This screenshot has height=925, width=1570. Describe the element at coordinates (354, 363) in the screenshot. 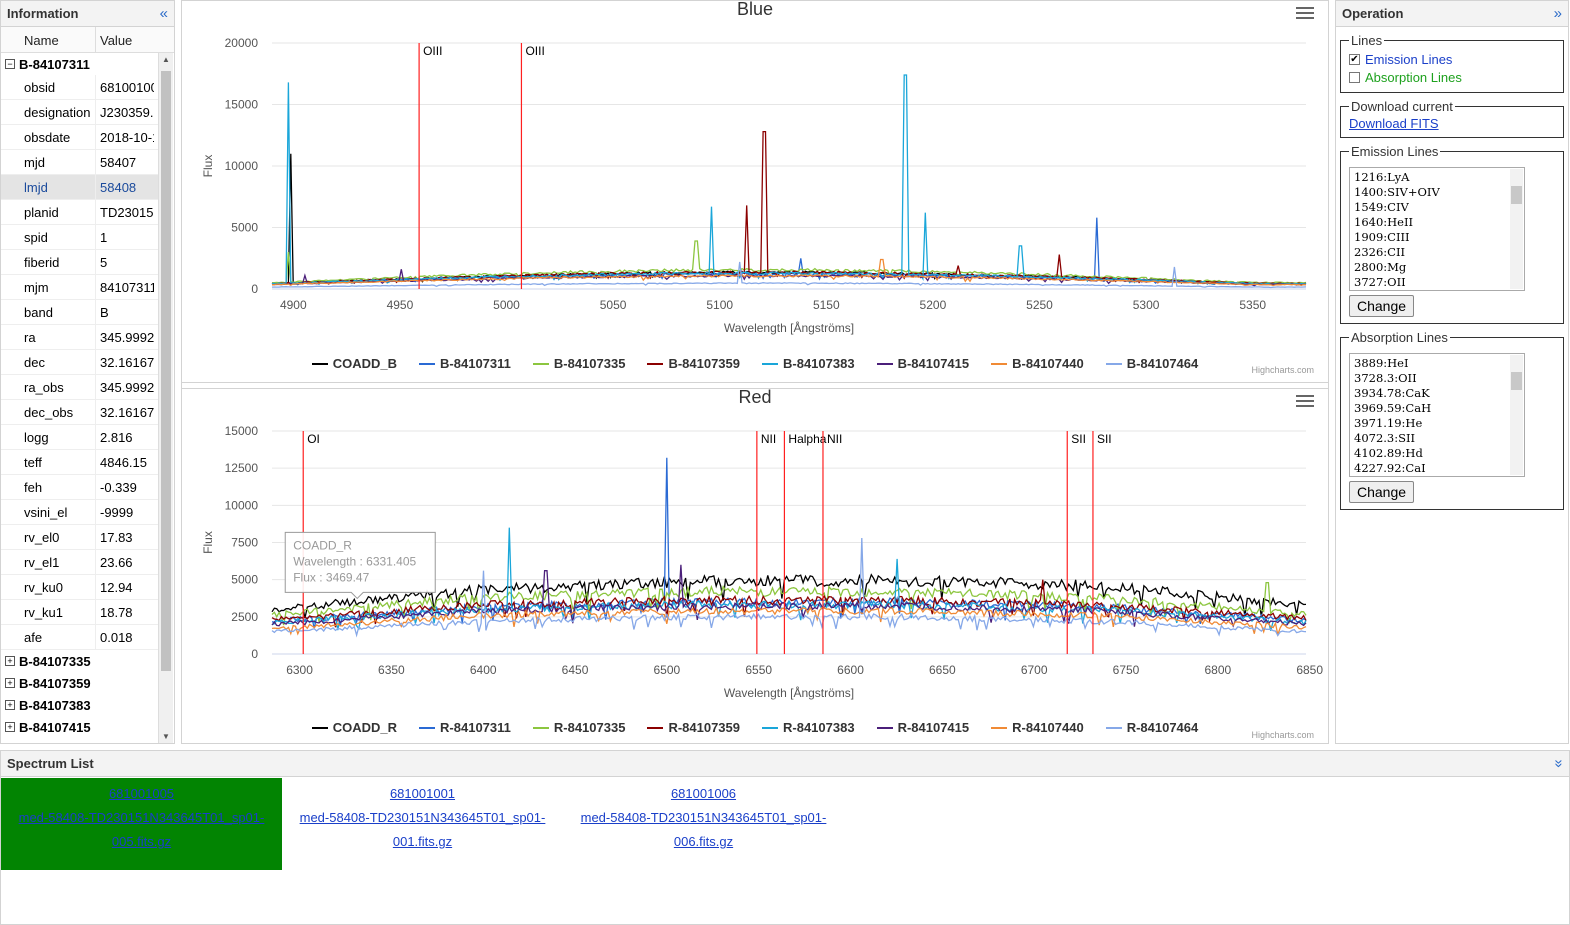

I see `legend-item: COADD_B` at that location.